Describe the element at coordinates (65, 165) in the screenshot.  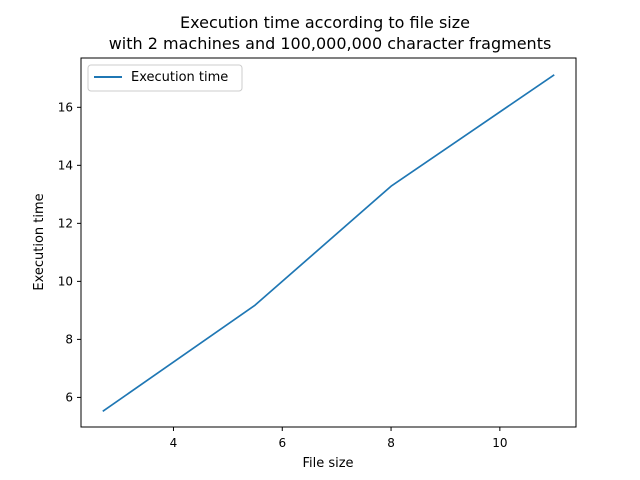
I see `y-tick-label: 14` at that location.